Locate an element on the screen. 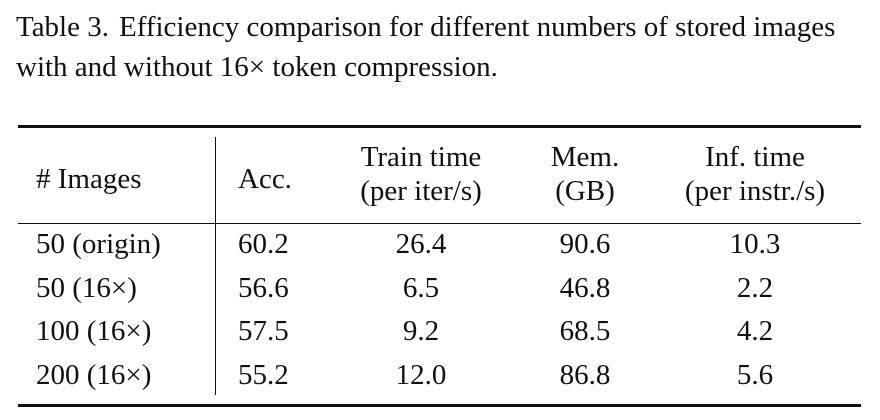 The height and width of the screenshot is (420, 880). row1-mem: 90.6 is located at coordinates (585, 244).